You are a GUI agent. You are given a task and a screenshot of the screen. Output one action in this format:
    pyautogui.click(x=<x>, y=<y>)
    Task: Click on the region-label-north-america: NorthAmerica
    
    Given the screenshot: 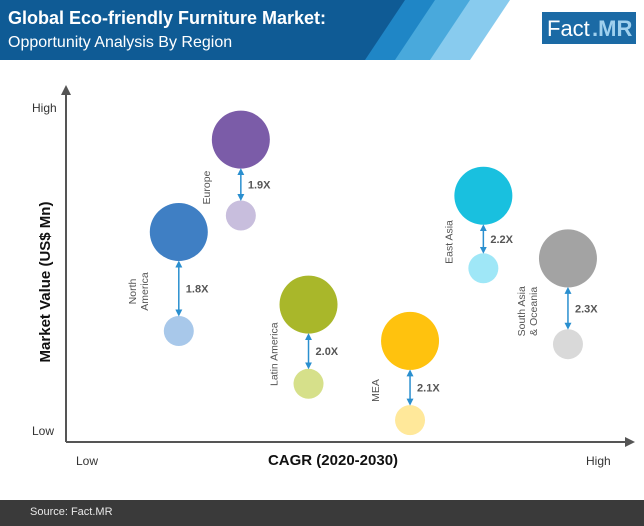 What is the action you would take?
    pyautogui.click(x=139, y=291)
    